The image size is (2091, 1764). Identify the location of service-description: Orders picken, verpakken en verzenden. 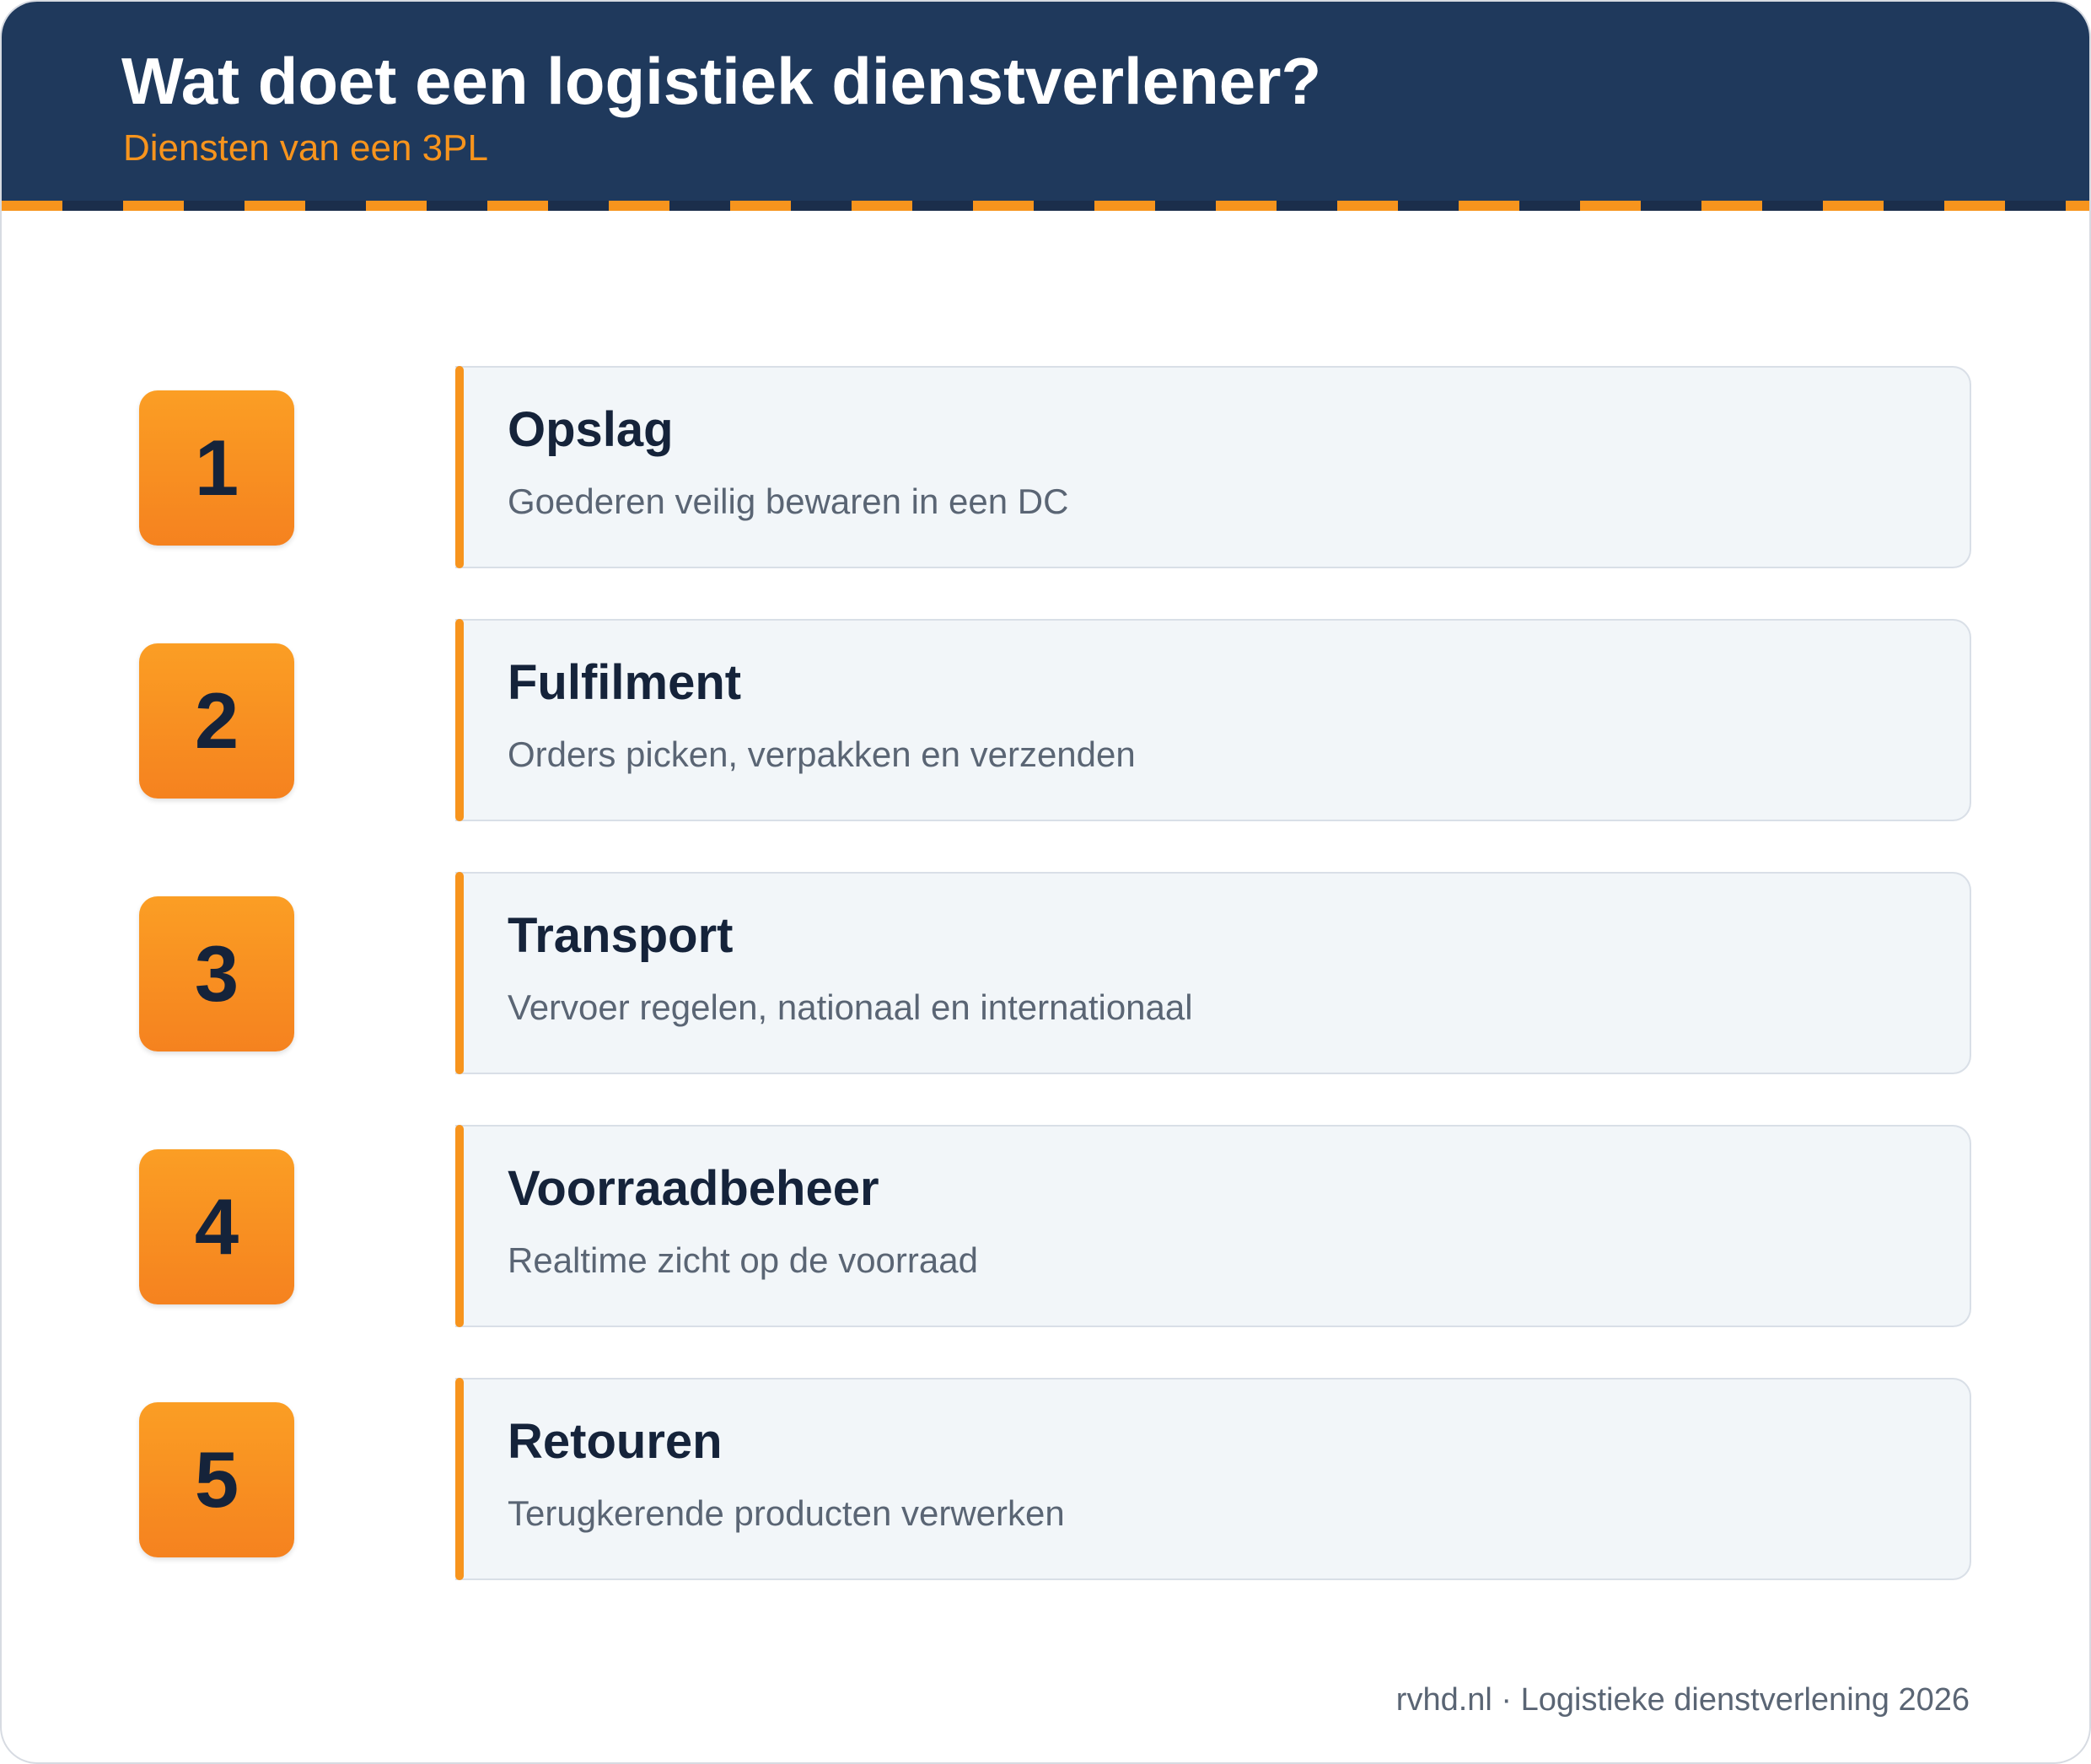
(822, 754).